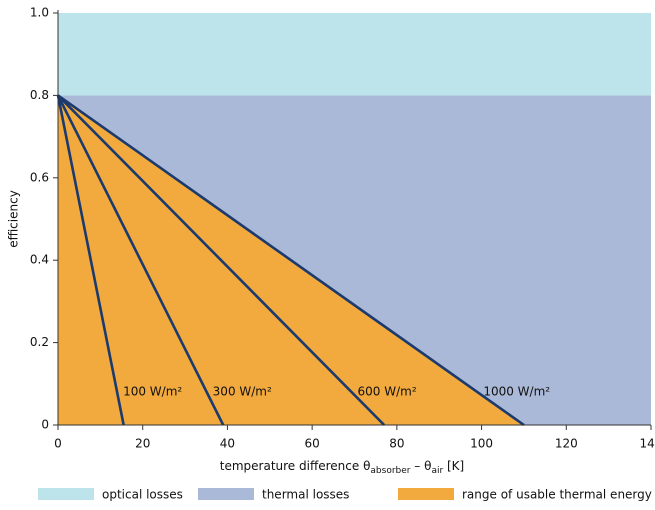 This screenshot has height=510, width=655. I want to click on x-tick-label: 140, so click(647, 444).